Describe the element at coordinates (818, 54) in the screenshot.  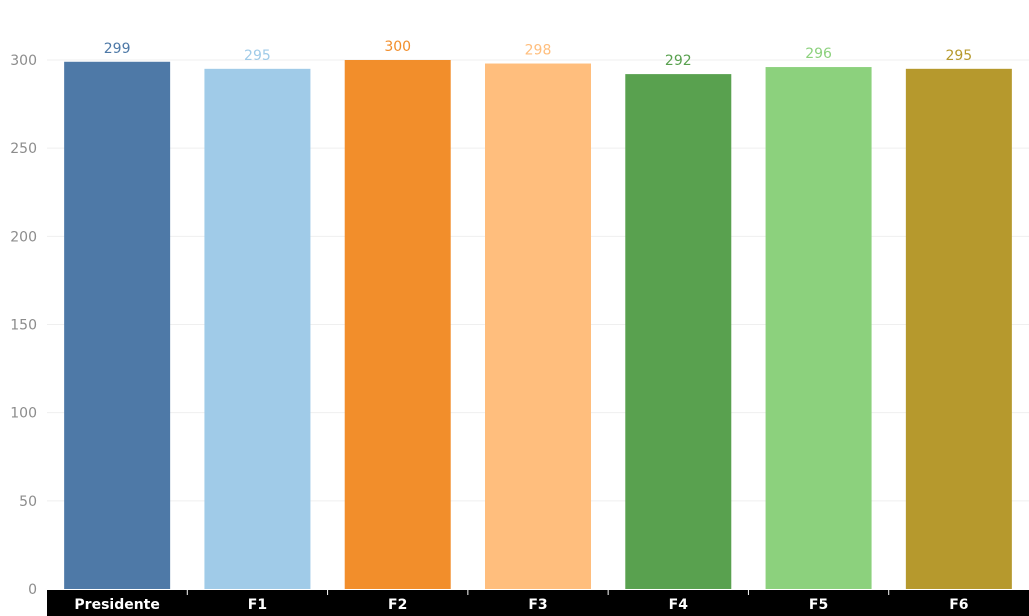
I see `data-label: 296` at that location.